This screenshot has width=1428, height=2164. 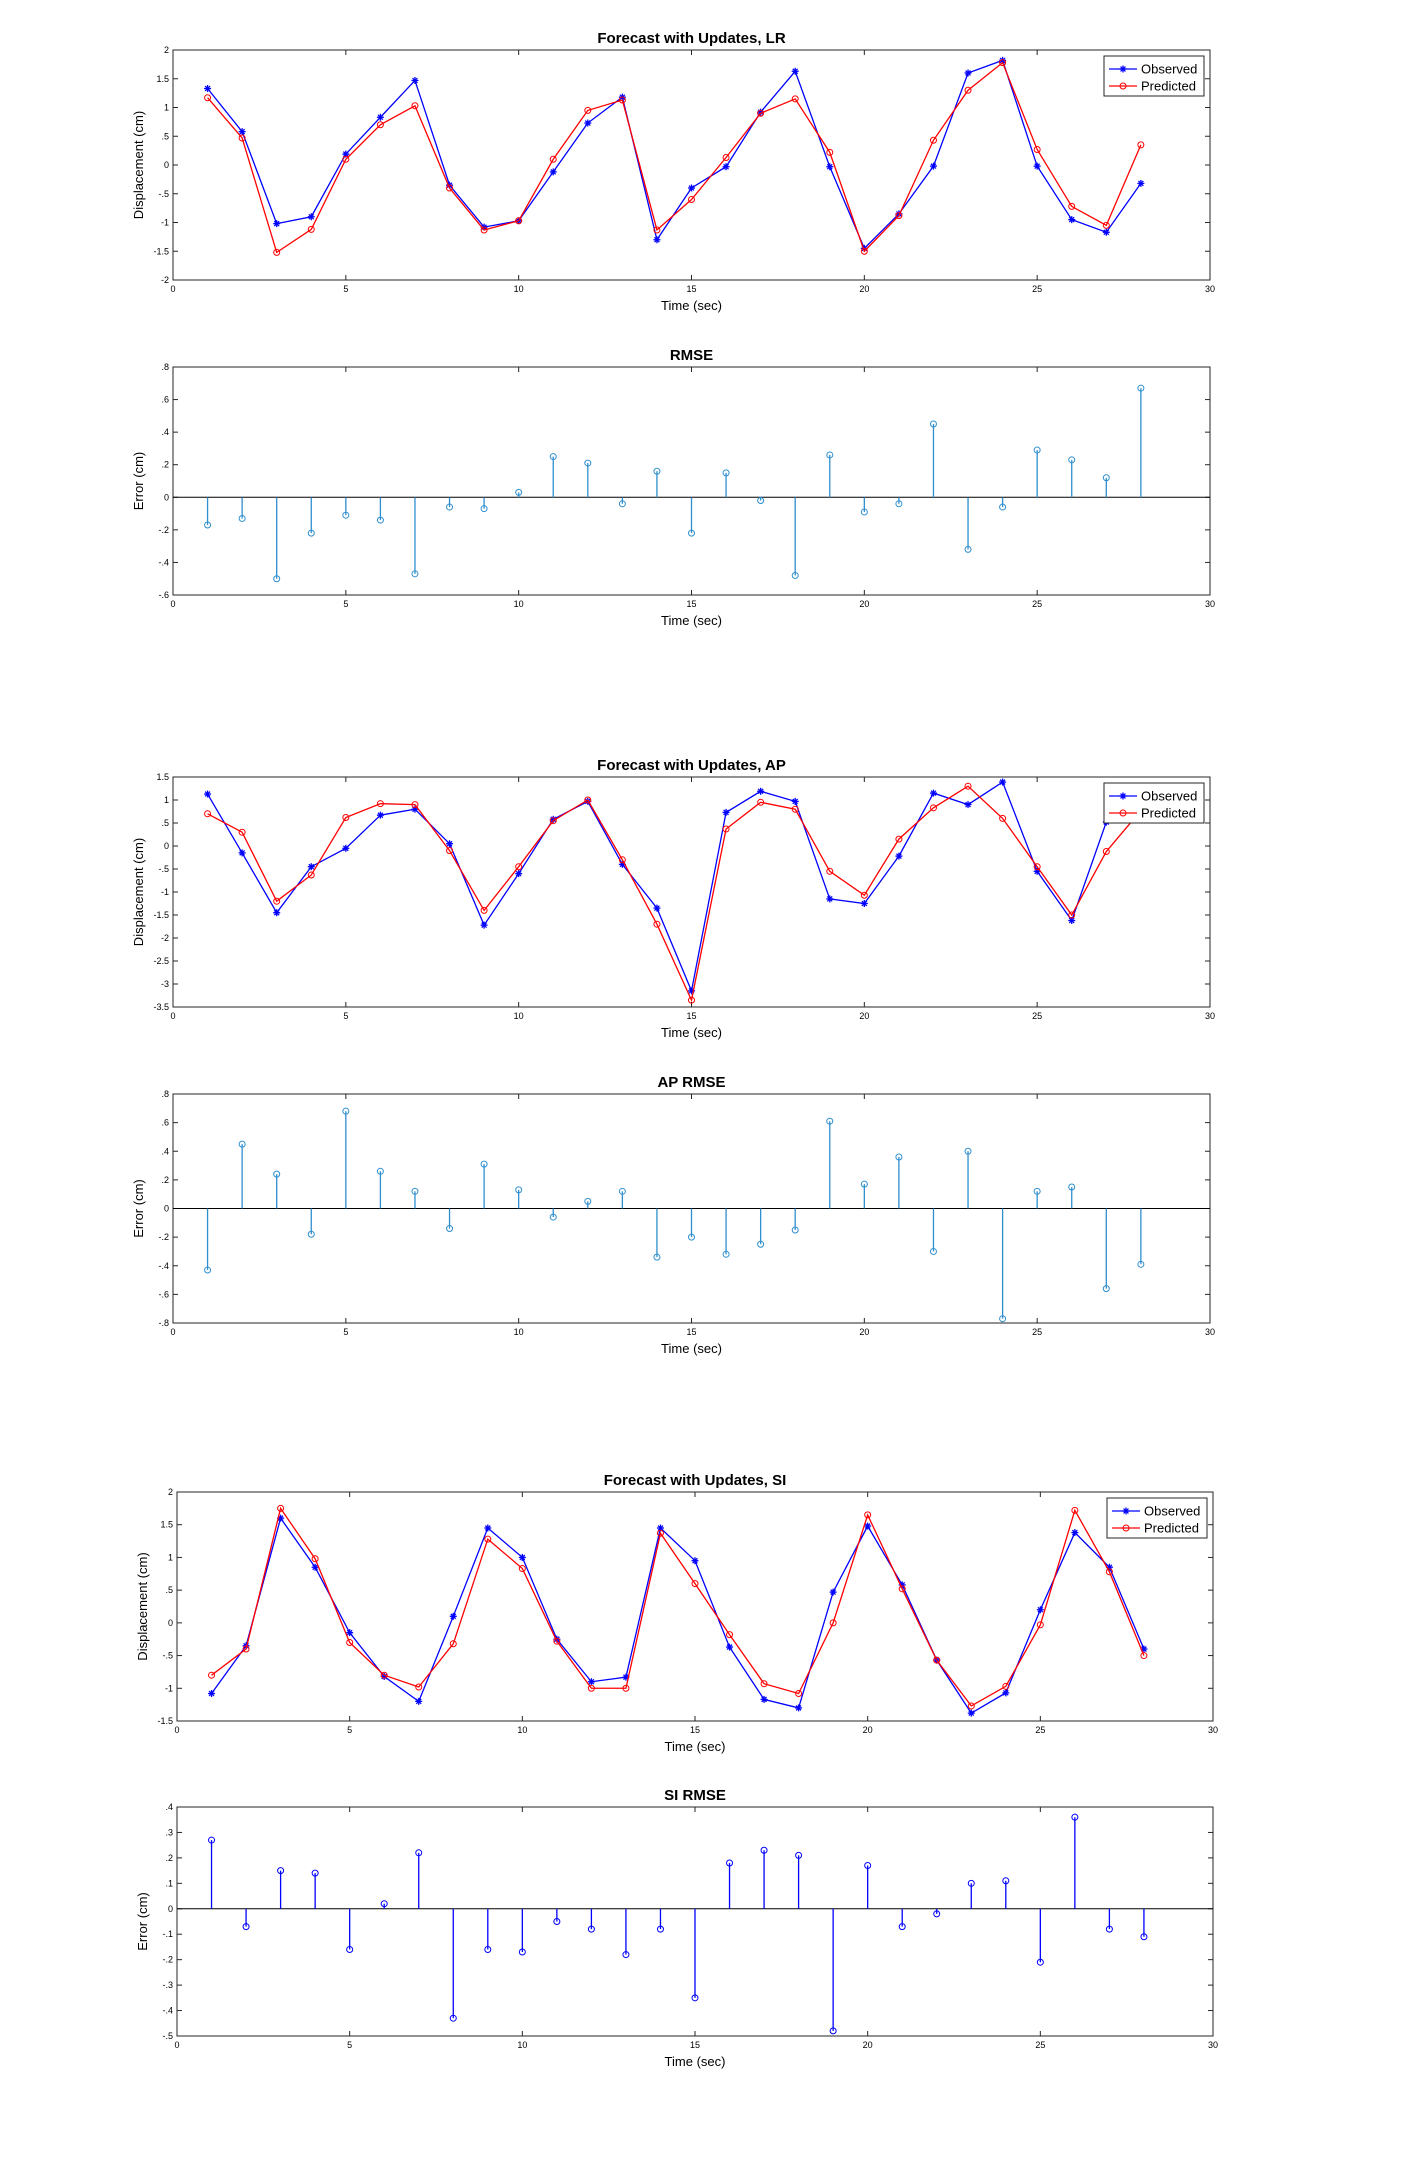 What do you see at coordinates (169, 1858) in the screenshot?
I see `y-tick-label: .2` at bounding box center [169, 1858].